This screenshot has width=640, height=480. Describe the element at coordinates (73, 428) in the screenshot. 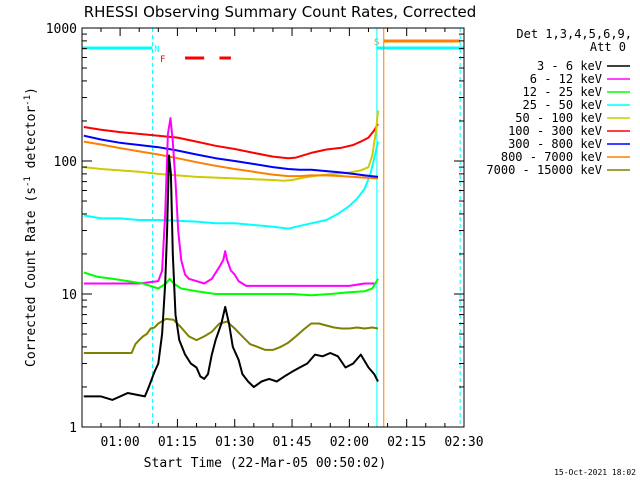

I see `y-tick-label: 1` at that location.